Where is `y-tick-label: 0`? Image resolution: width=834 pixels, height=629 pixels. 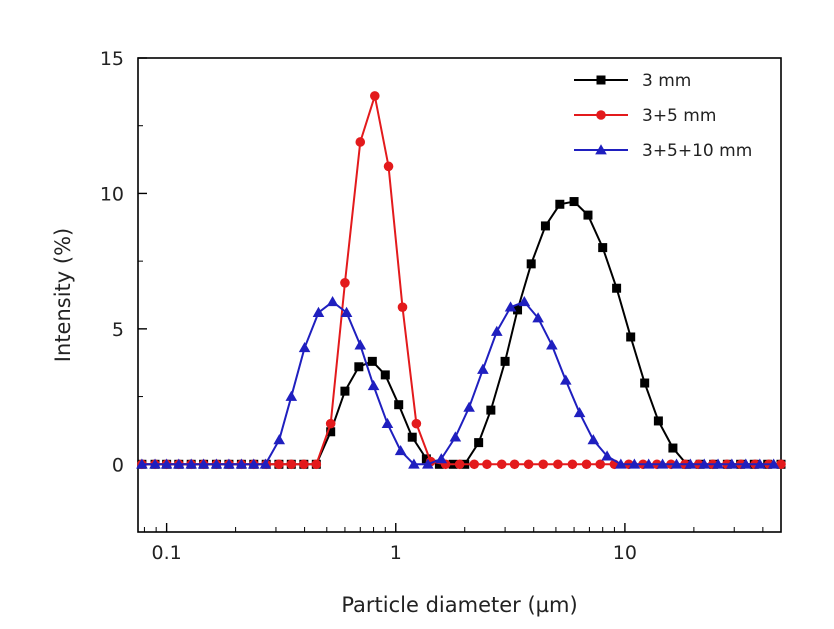 y-tick-label: 0 is located at coordinates (118, 465).